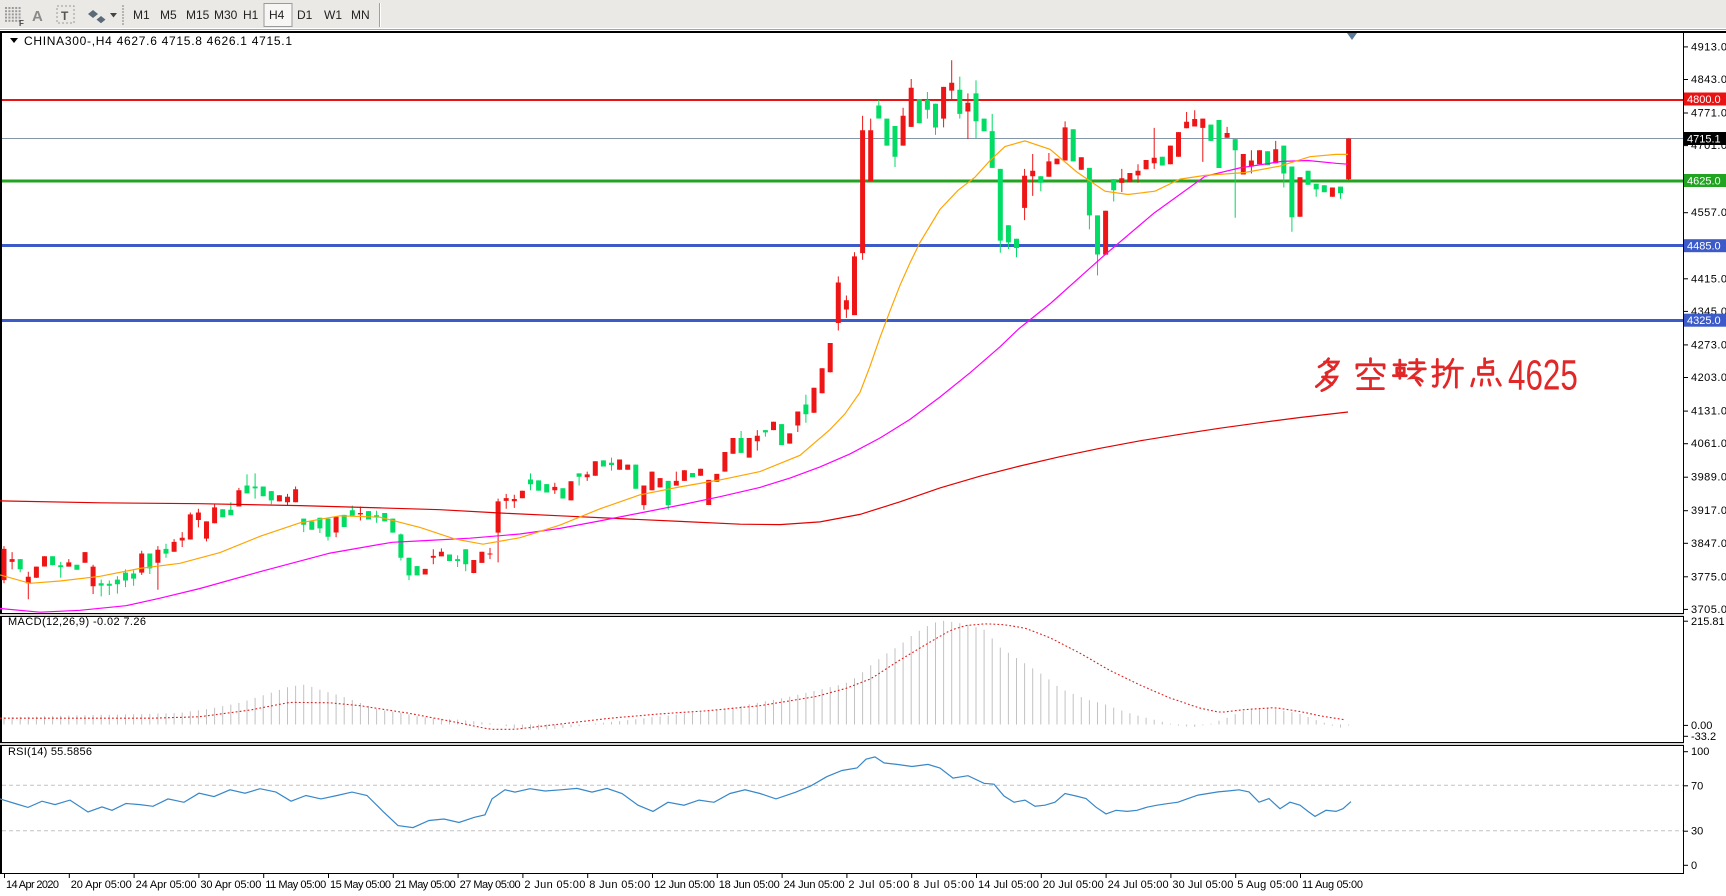  I want to click on svg-text: 4625, so click(1543, 375).